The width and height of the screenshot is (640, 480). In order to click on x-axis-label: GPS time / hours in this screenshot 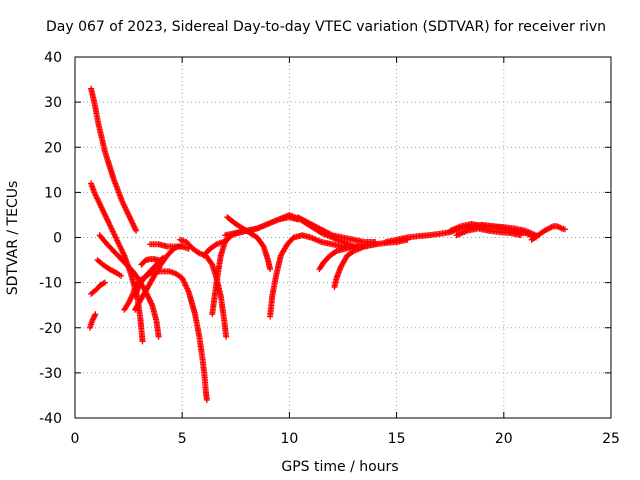, I will do `click(339, 467)`.